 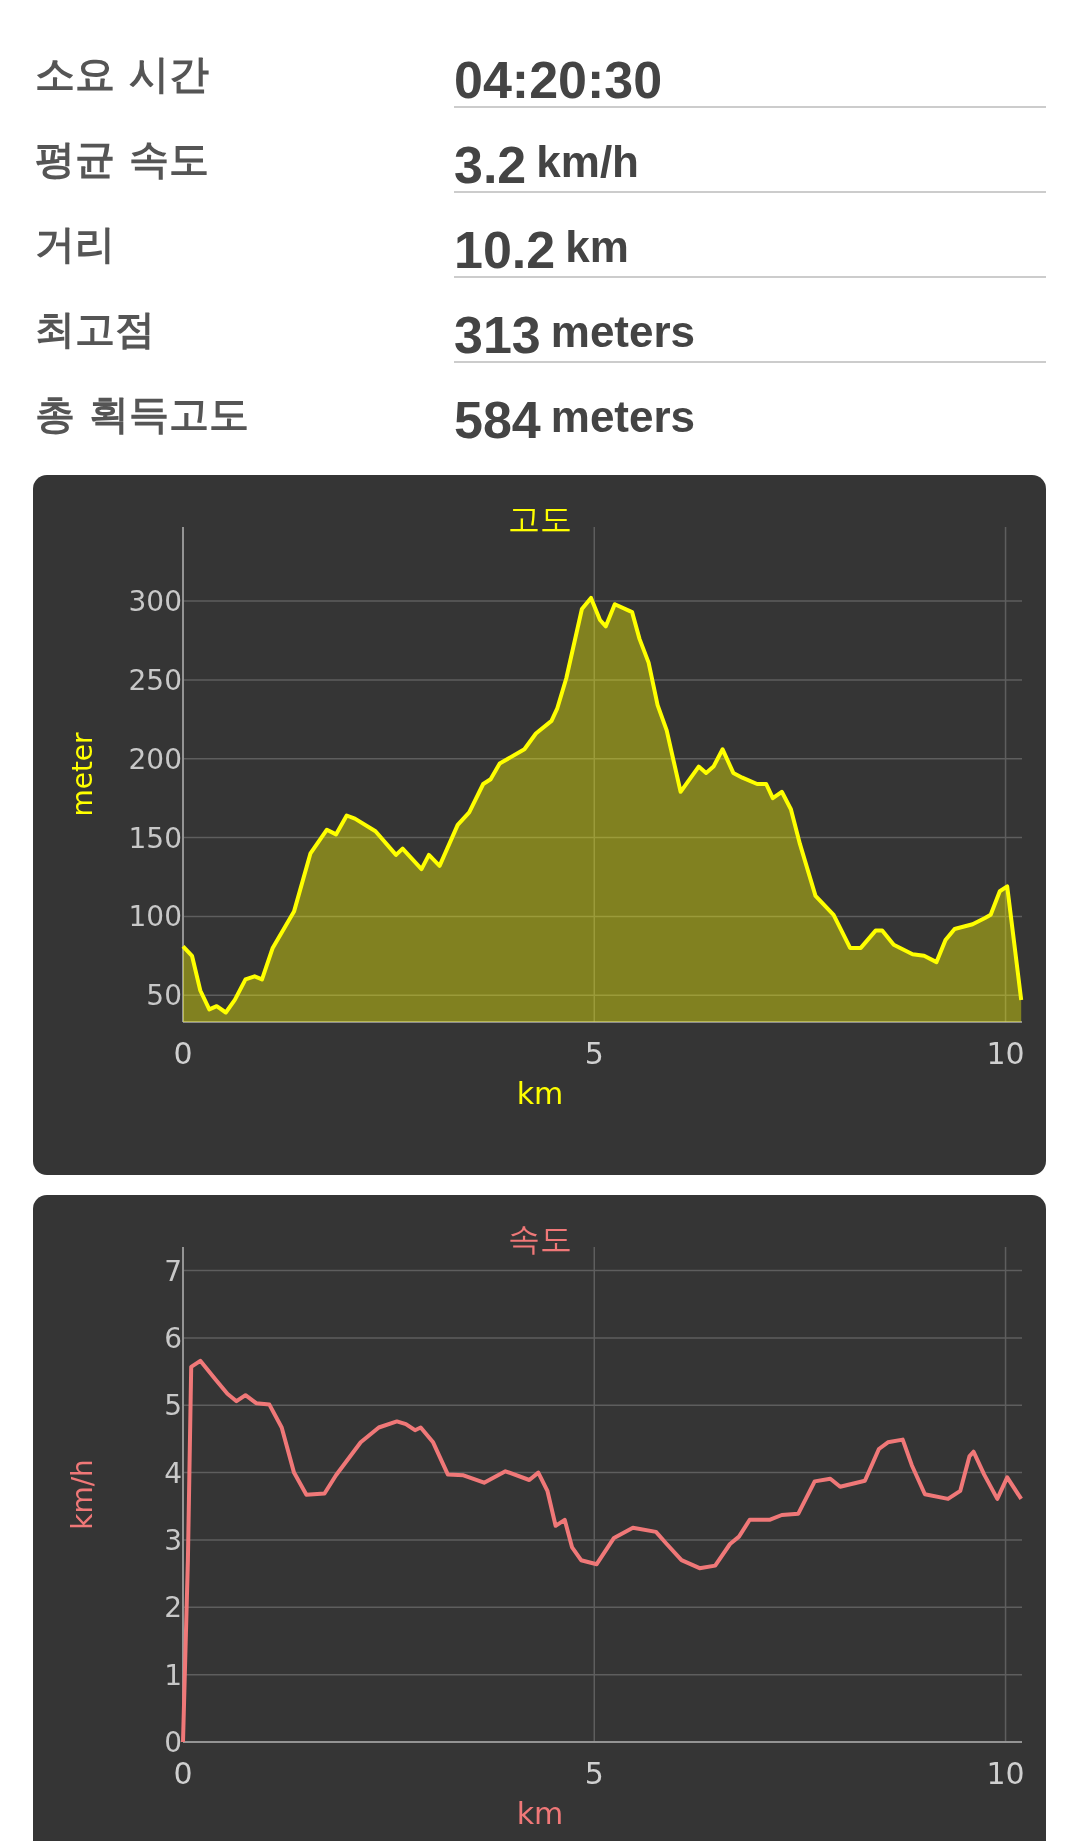 I want to click on y-tick-label: 250, so click(x=155, y=680).